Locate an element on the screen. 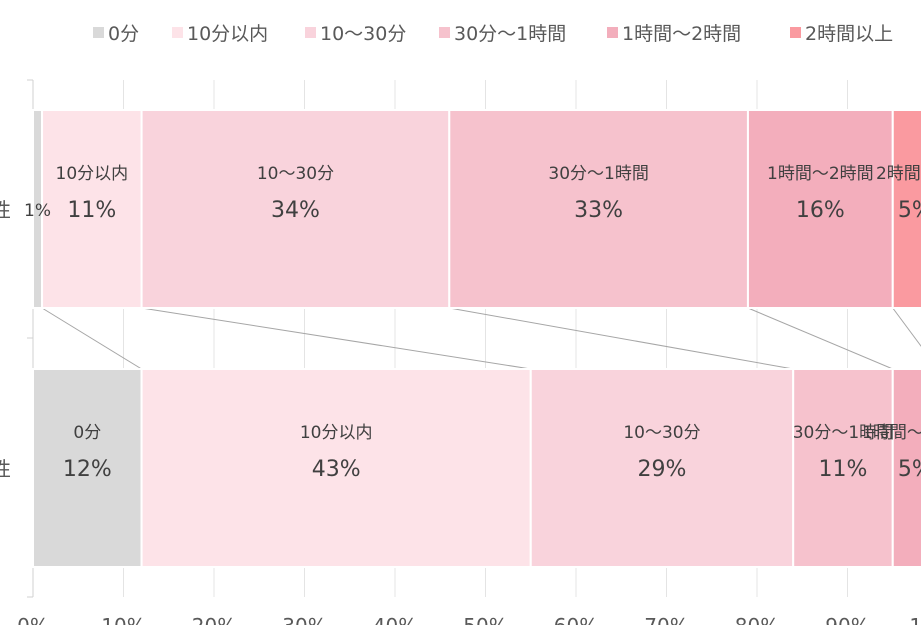 This screenshot has height=629, width=921. legend-label: 30分〜1時間 is located at coordinates (510, 34).